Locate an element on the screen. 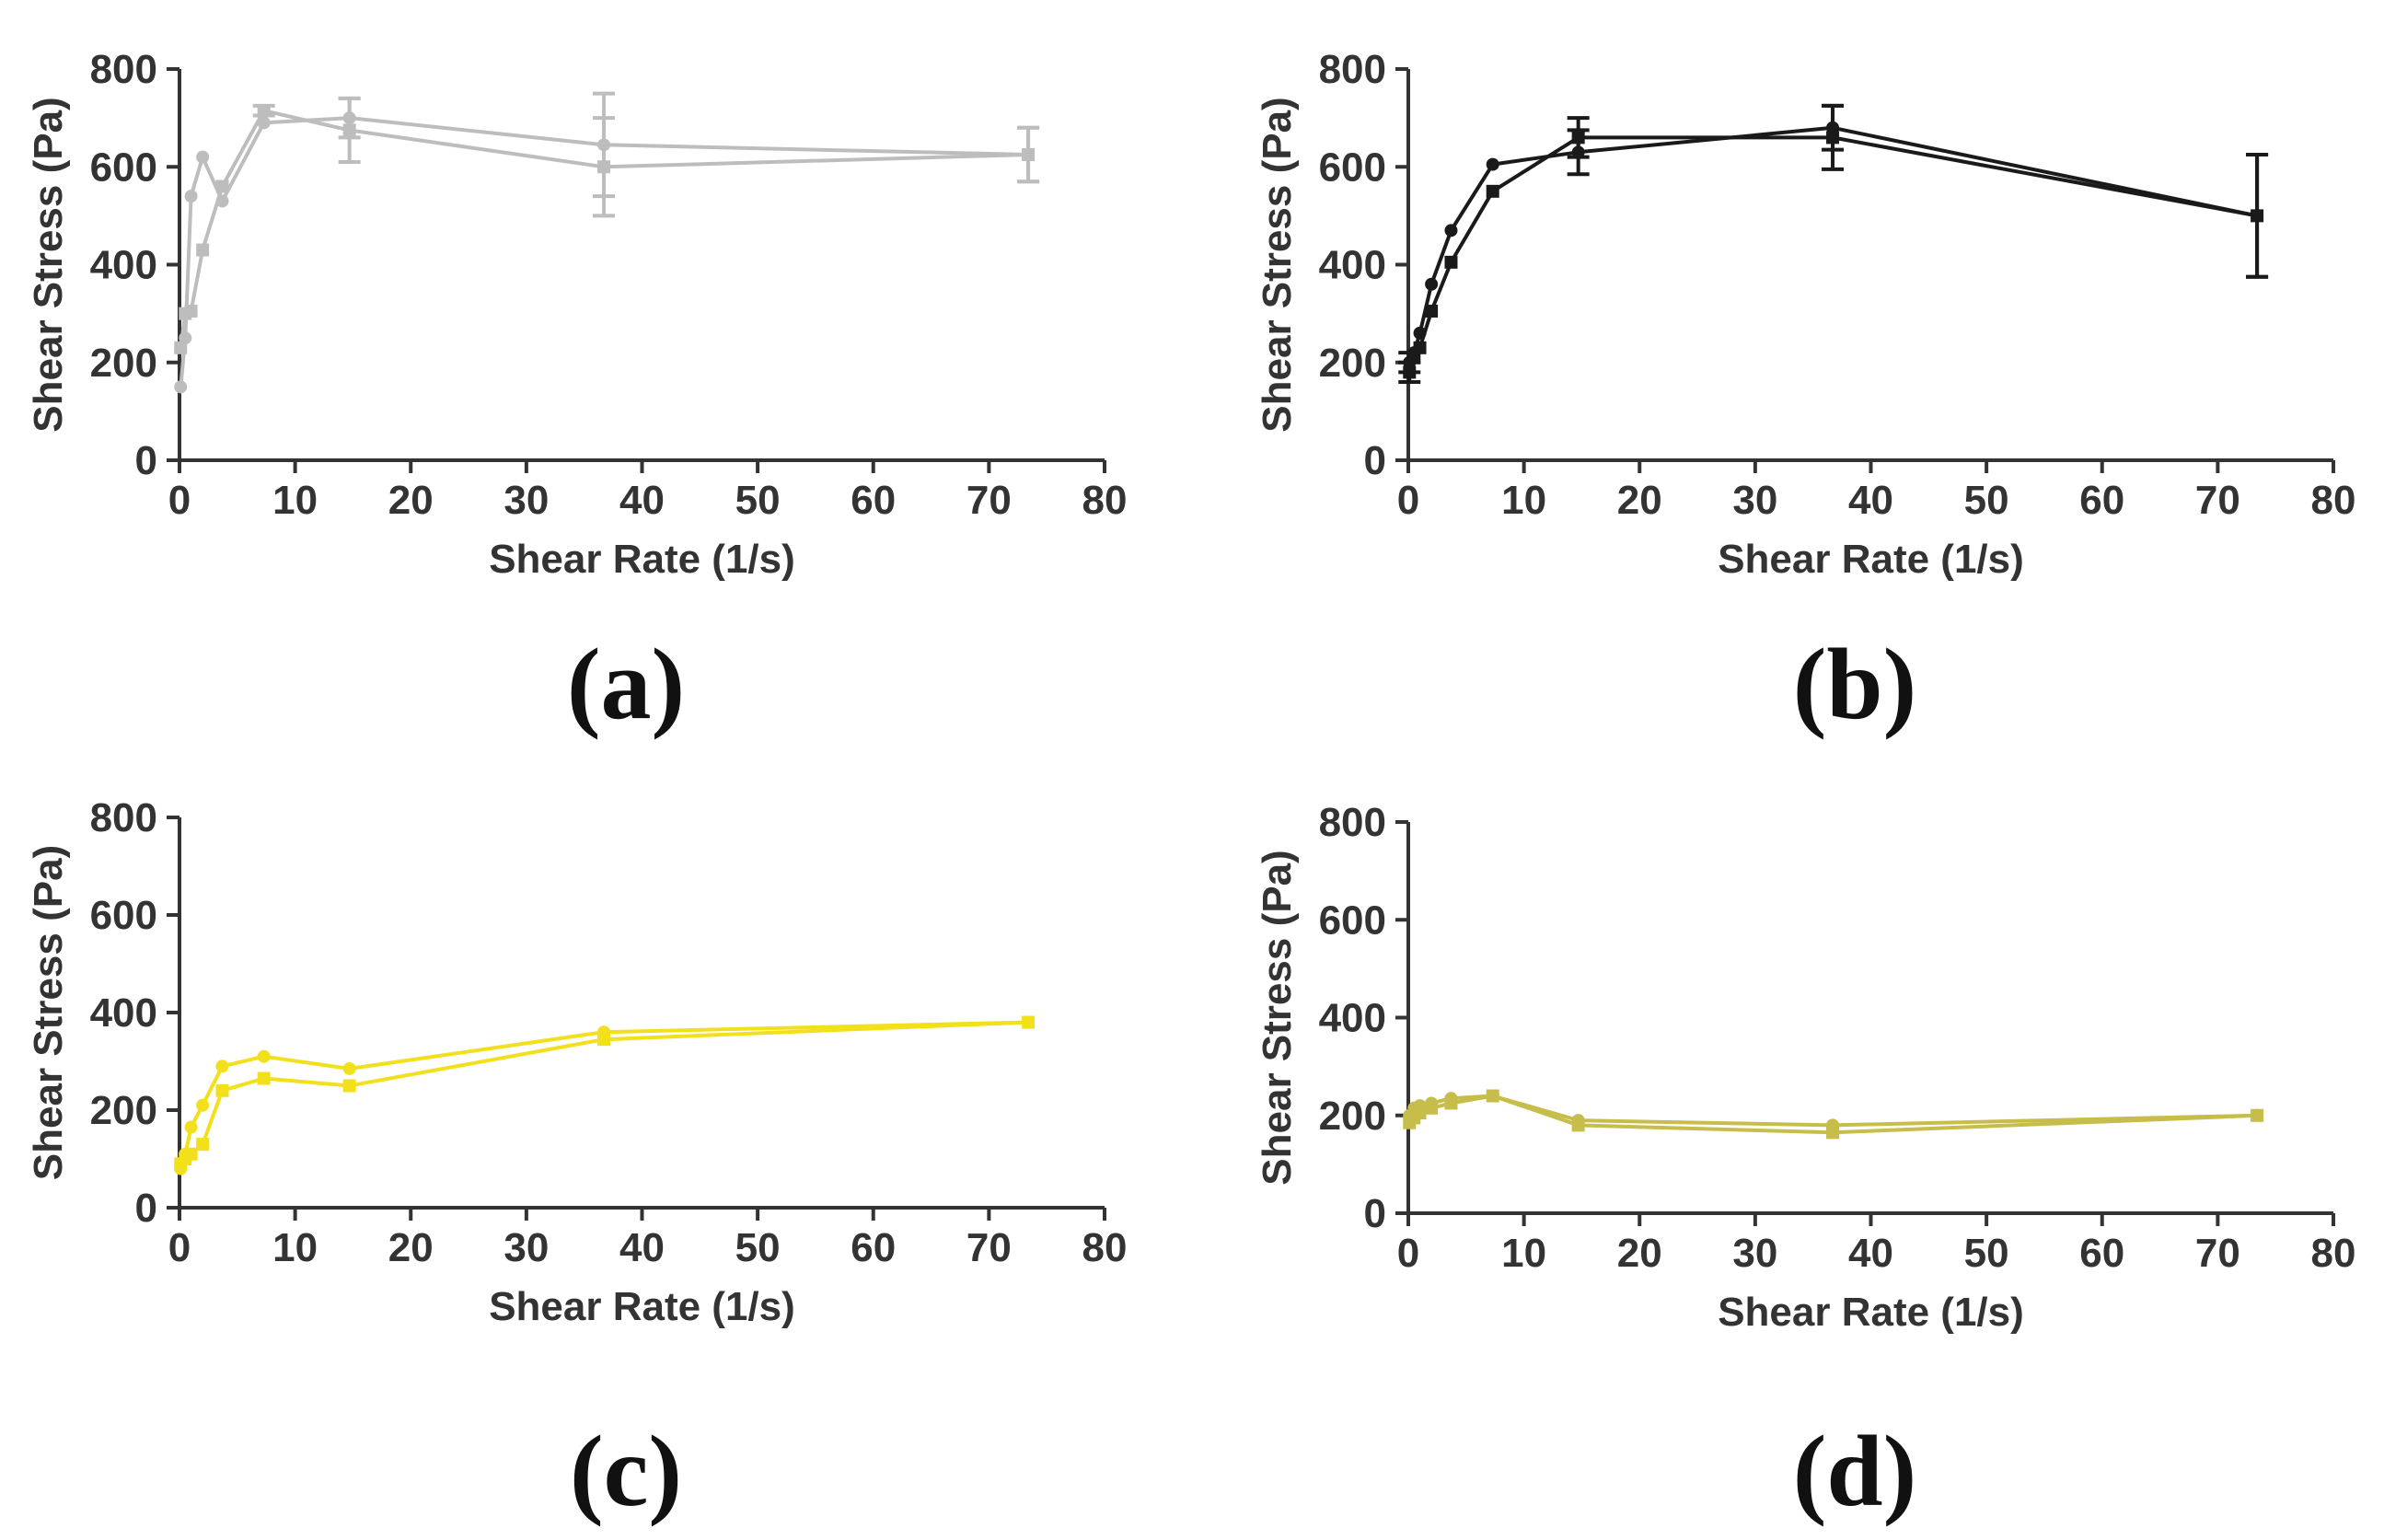 This screenshot has width=2384, height=1540. panel-label-a: (a) is located at coordinates (626, 684).